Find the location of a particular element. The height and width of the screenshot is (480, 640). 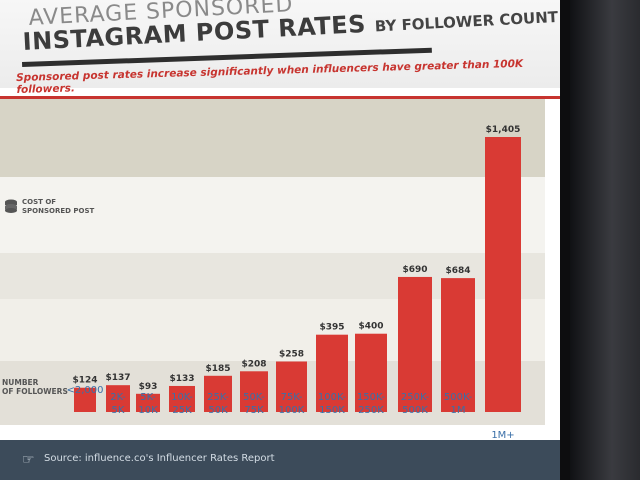

x-axis-label-line-2: OF FOLLOWERS is located at coordinates (35, 391).